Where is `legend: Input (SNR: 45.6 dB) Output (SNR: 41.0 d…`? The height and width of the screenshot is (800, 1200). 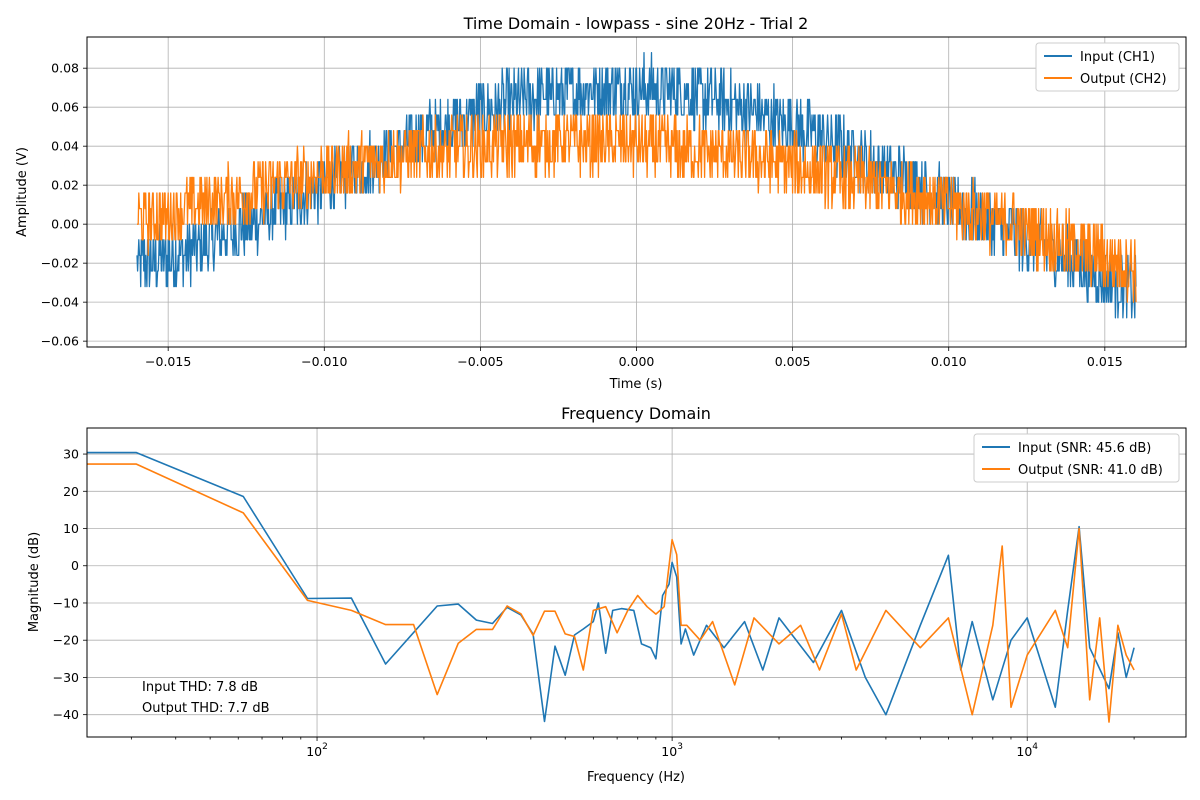
legend: Input (SNR: 45.6 dB) Output (SNR: 41.0 d… is located at coordinates (1076, 458).